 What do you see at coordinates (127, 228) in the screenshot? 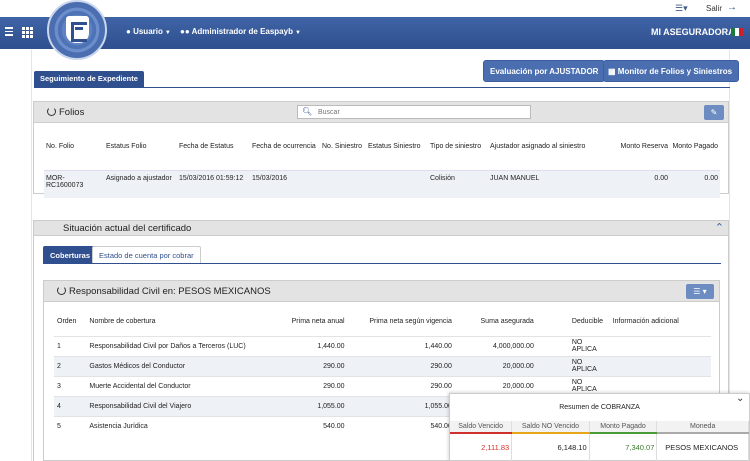
I see `situacion-title: Situación actual del certificado` at bounding box center [127, 228].